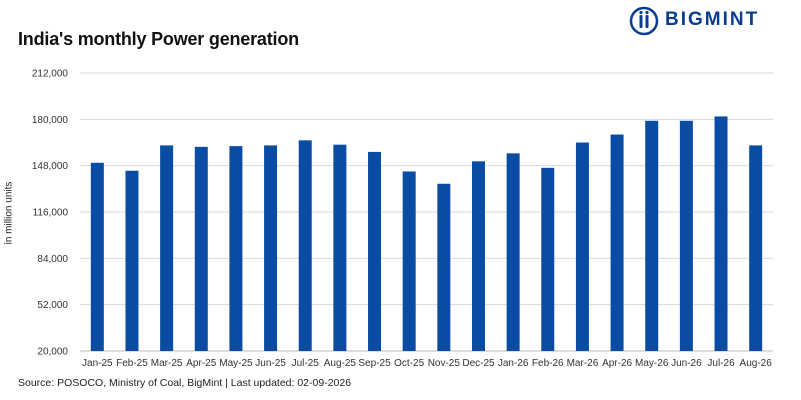 This screenshot has width=801, height=400. Describe the element at coordinates (50, 74) in the screenshot. I see `y-tick-label: 212,000` at that location.